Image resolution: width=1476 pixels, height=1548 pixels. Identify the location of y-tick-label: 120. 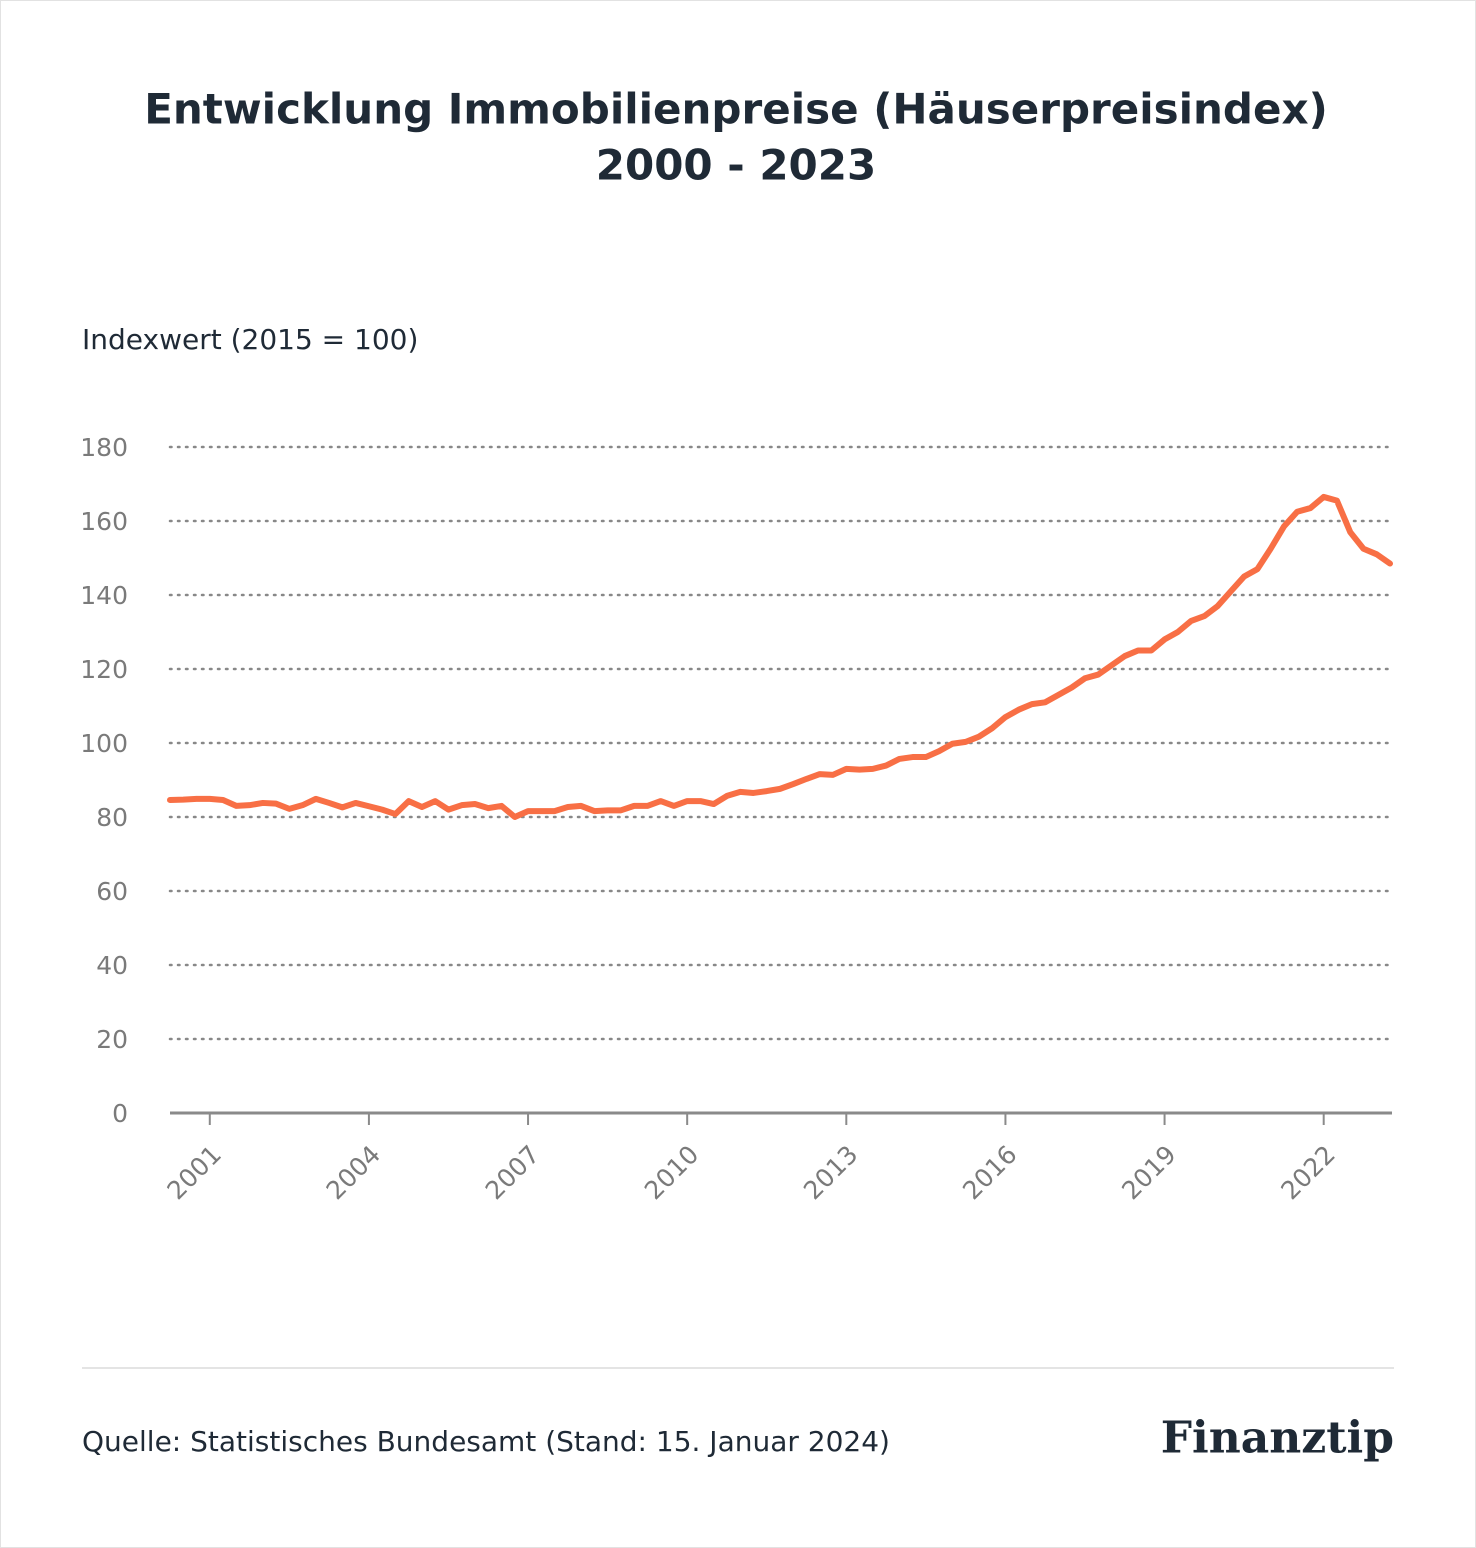
(104, 669).